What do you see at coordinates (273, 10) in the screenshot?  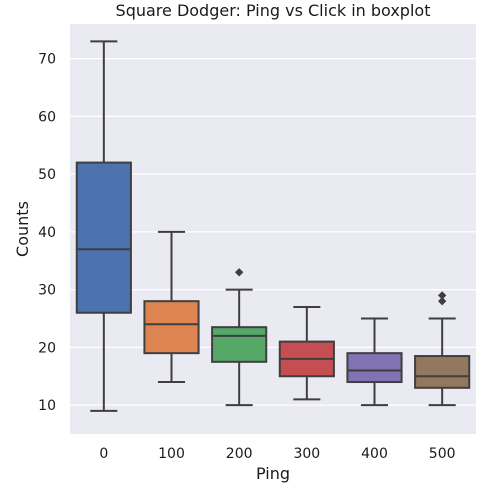 I see `chart-title: Square Dodger: Ping vs Click in boxplot` at bounding box center [273, 10].